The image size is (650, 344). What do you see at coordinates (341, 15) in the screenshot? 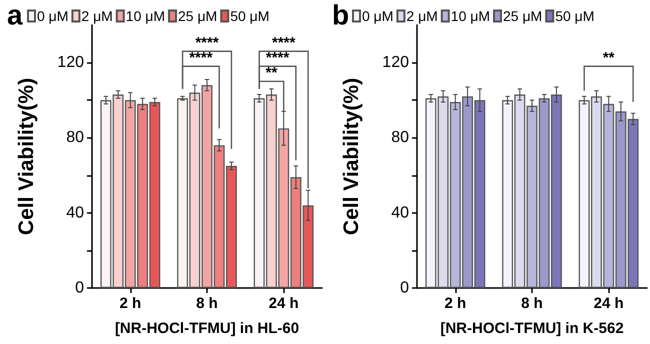
I see `chart-title: b` at bounding box center [341, 15].